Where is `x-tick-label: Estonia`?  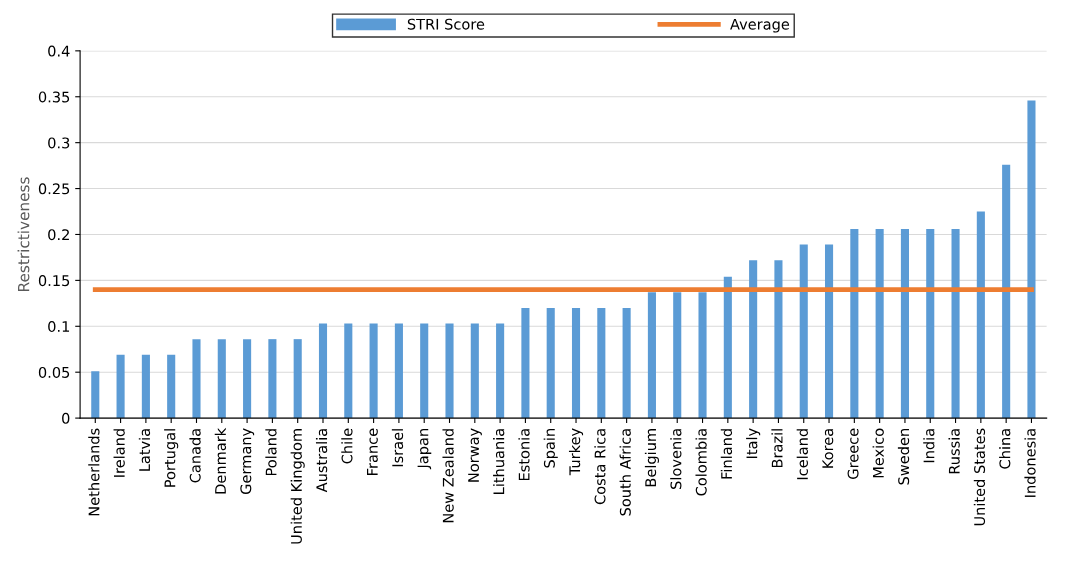 x-tick-label: Estonia is located at coordinates (524, 455).